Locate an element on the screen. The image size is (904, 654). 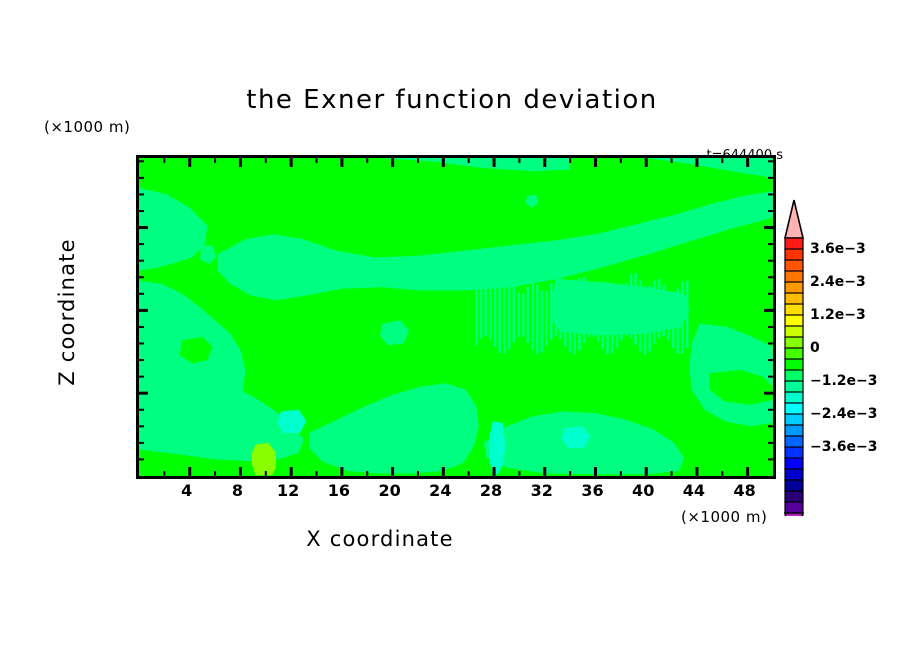
contour-patch-b is located at coordinates (394, 333).